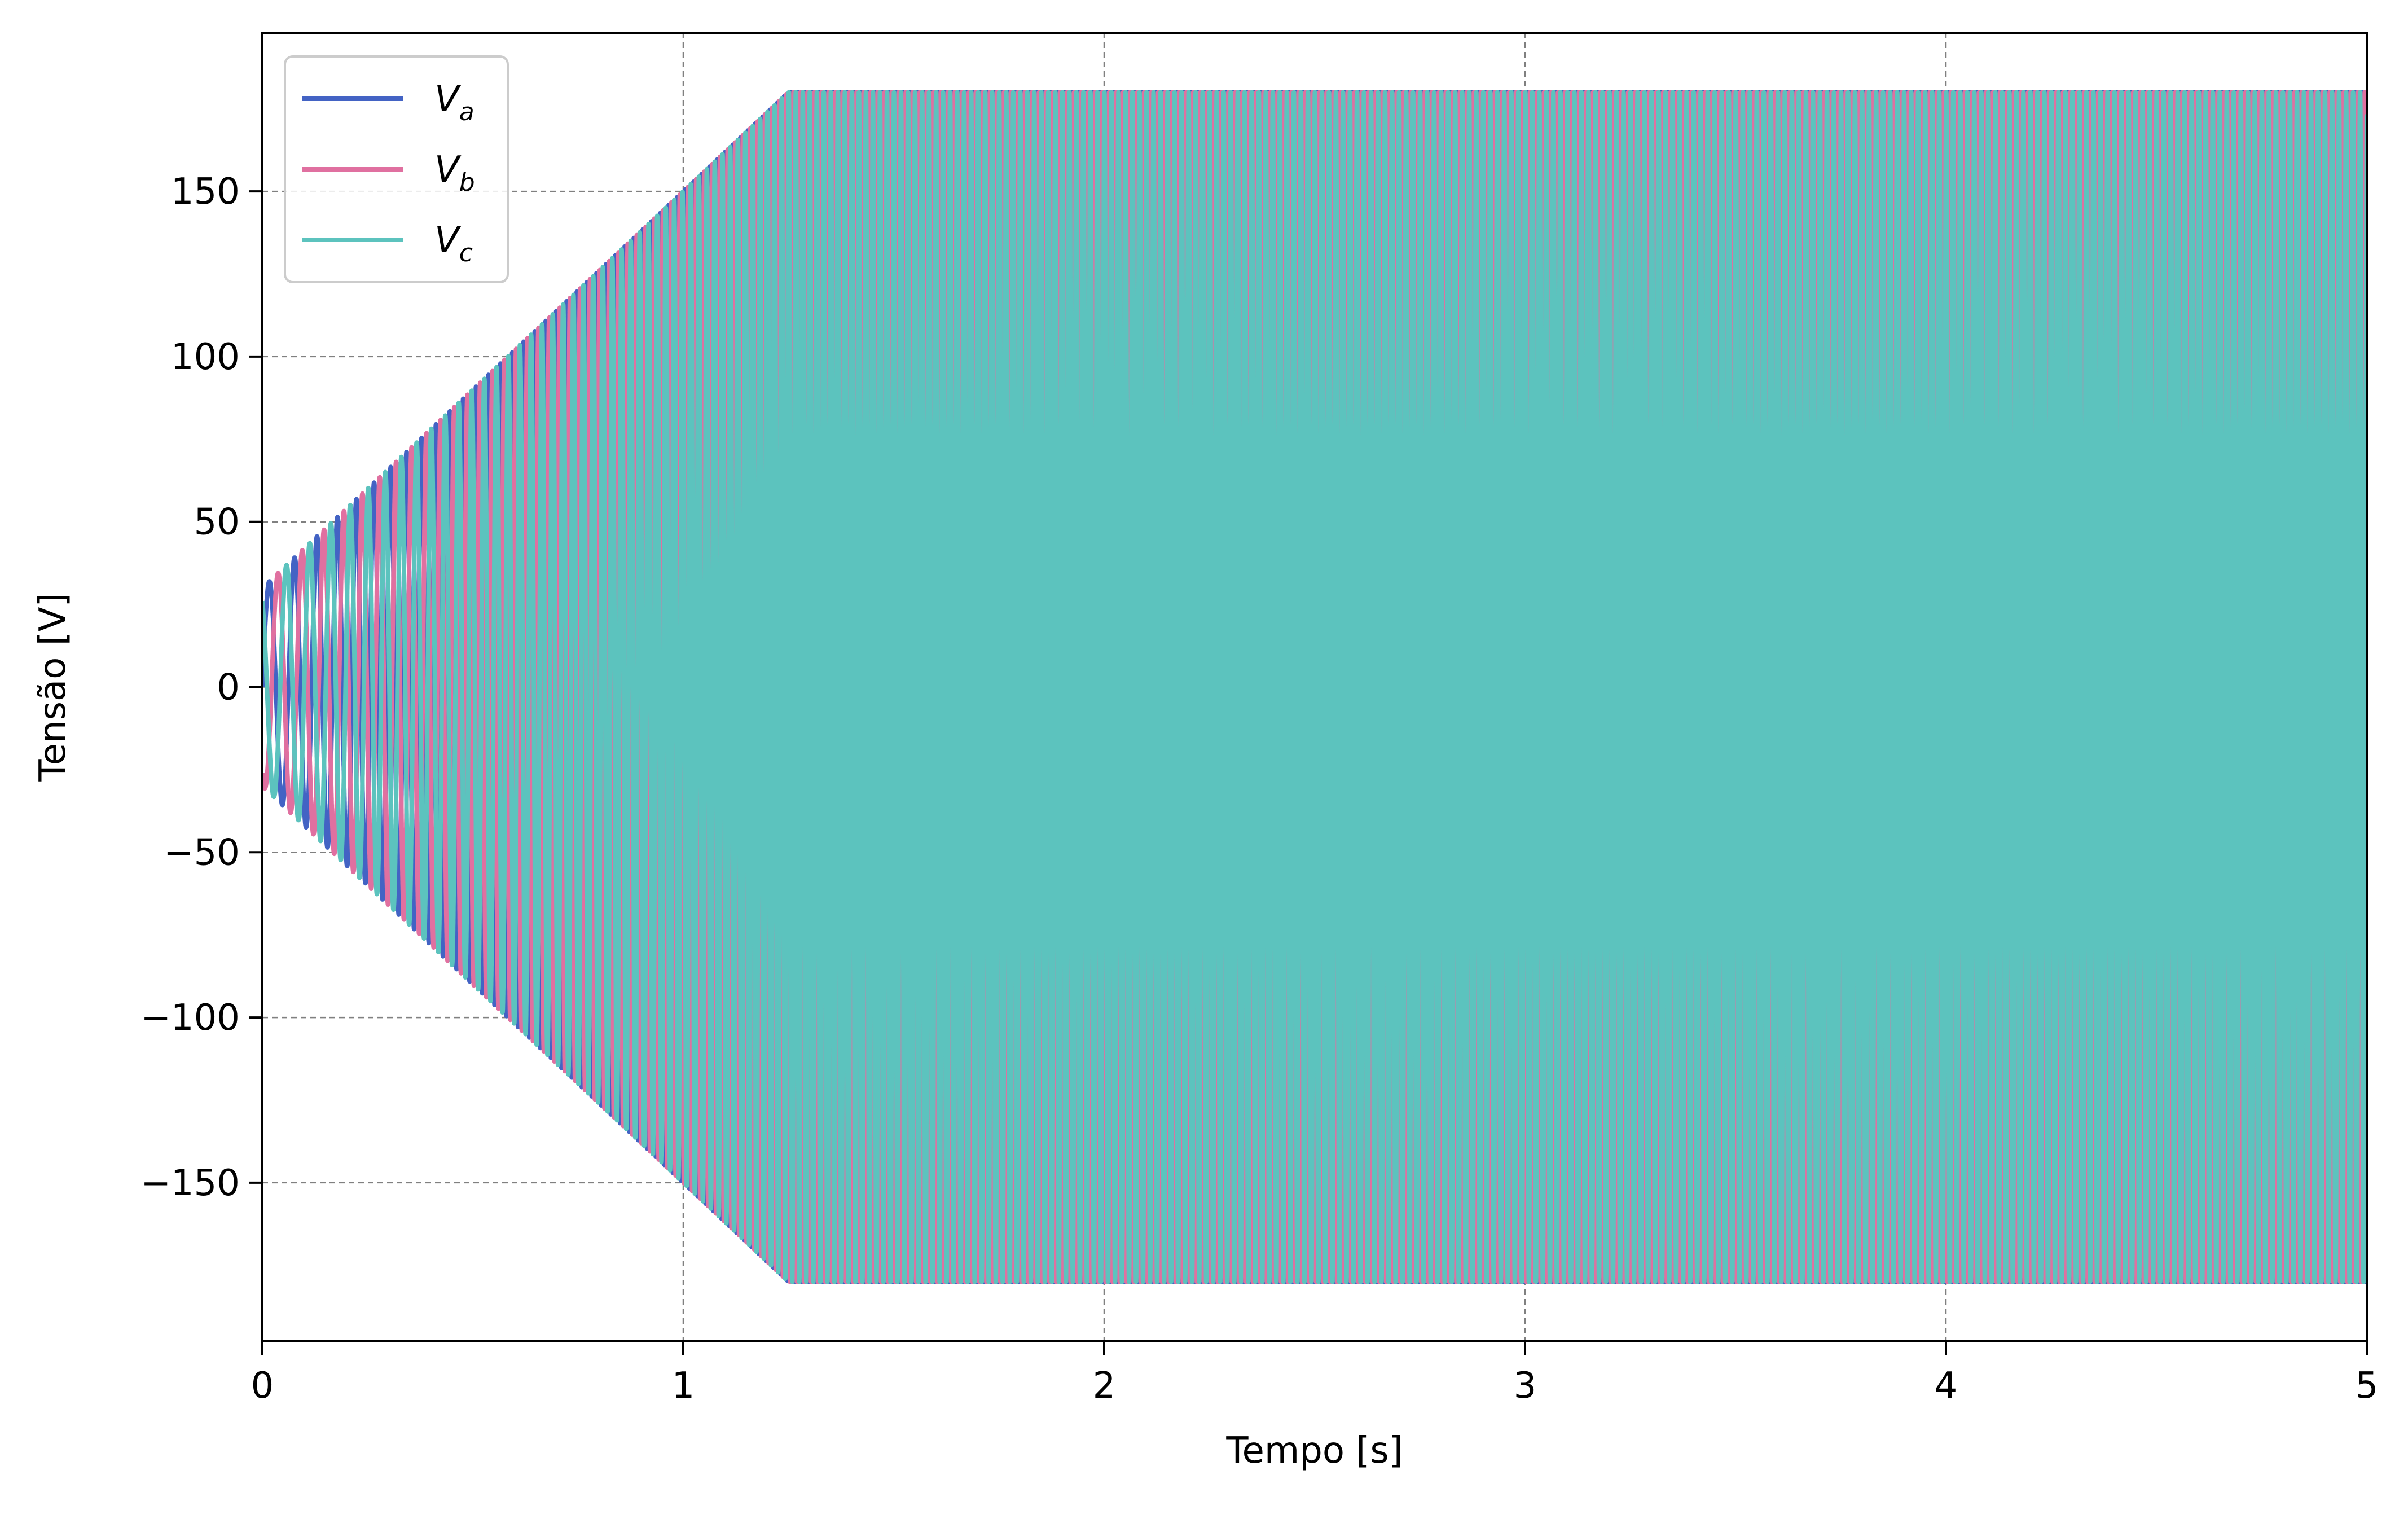 The width and height of the screenshot is (2408, 1514). Describe the element at coordinates (1947, 1386) in the screenshot. I see `x-tick-label: 4` at that location.